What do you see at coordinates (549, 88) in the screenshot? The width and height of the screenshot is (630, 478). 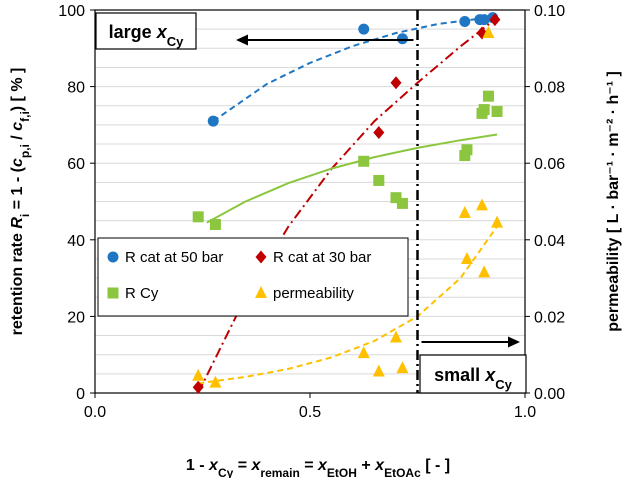 I see `y2-tick-label: 0.08` at bounding box center [549, 88].